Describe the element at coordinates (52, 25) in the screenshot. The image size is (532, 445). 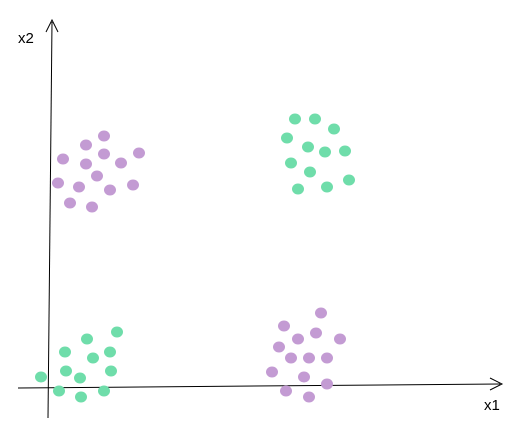
I see `y-axis-arrowhead` at that location.